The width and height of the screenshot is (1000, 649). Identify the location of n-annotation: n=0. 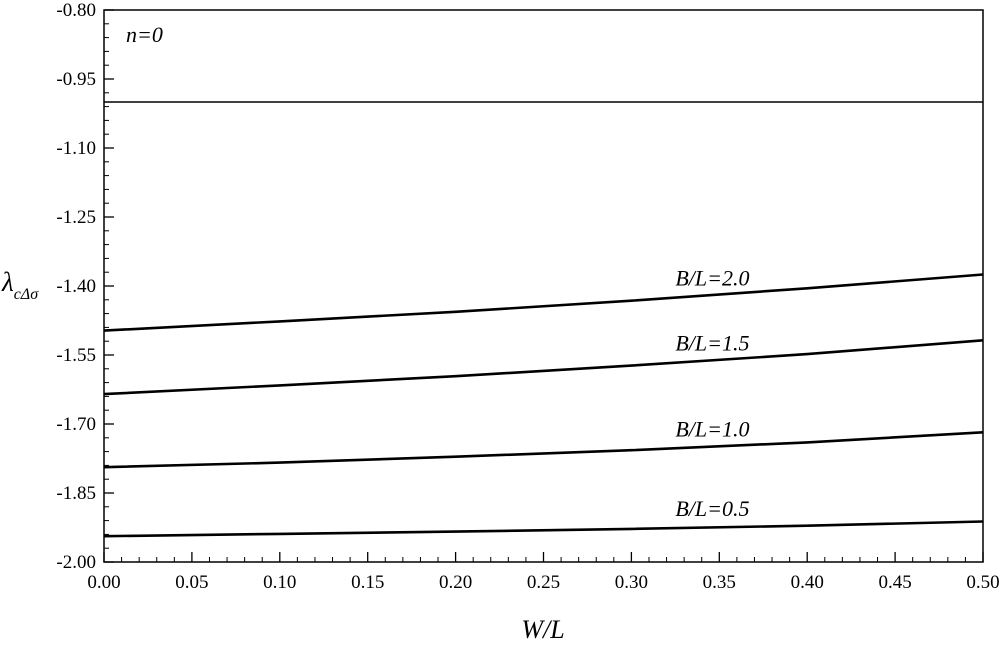
(144, 34).